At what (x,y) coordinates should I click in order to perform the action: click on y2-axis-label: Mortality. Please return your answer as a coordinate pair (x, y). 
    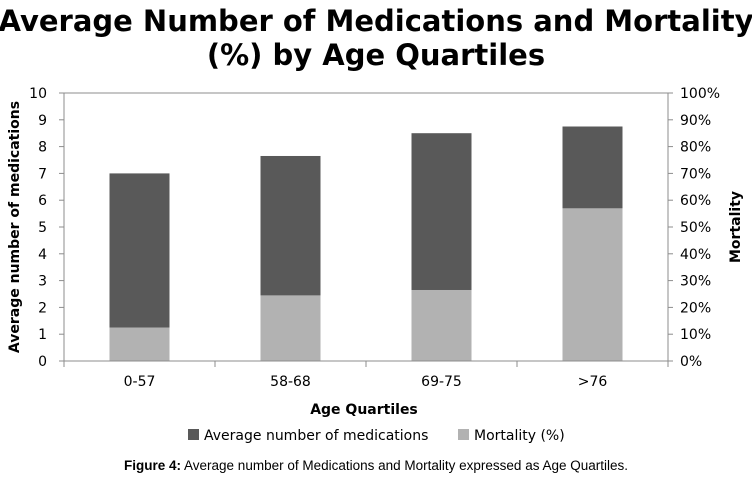
    Looking at the image, I should click on (736, 227).